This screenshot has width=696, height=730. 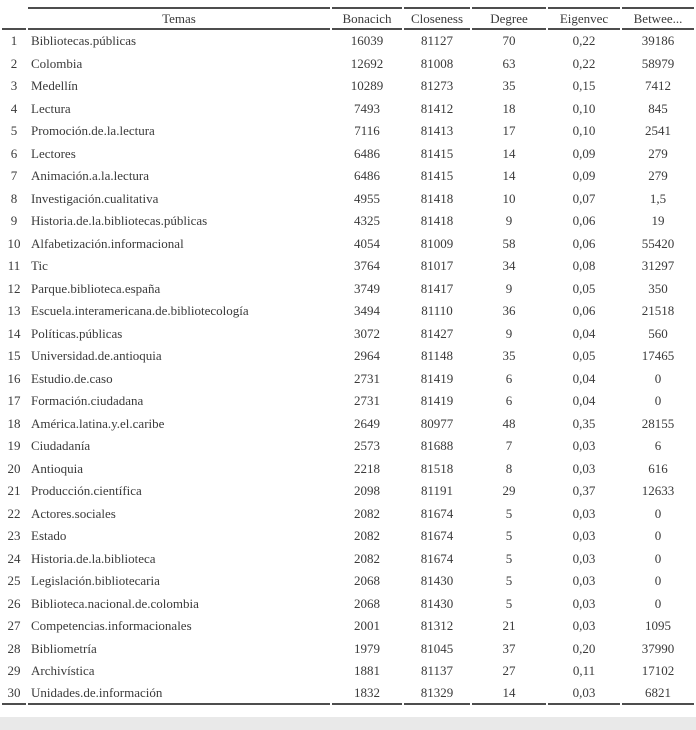 I want to click on cell-tema: Estudio.de.caso, so click(x=72, y=378).